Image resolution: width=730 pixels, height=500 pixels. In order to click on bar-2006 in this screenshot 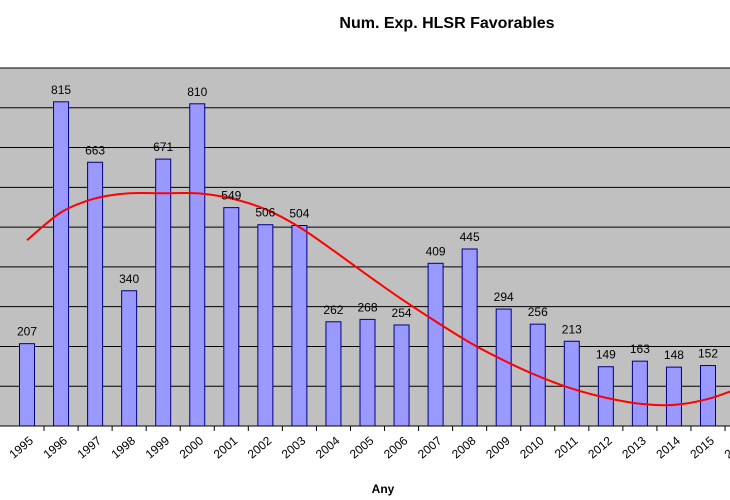, I will do `click(401, 375)`.